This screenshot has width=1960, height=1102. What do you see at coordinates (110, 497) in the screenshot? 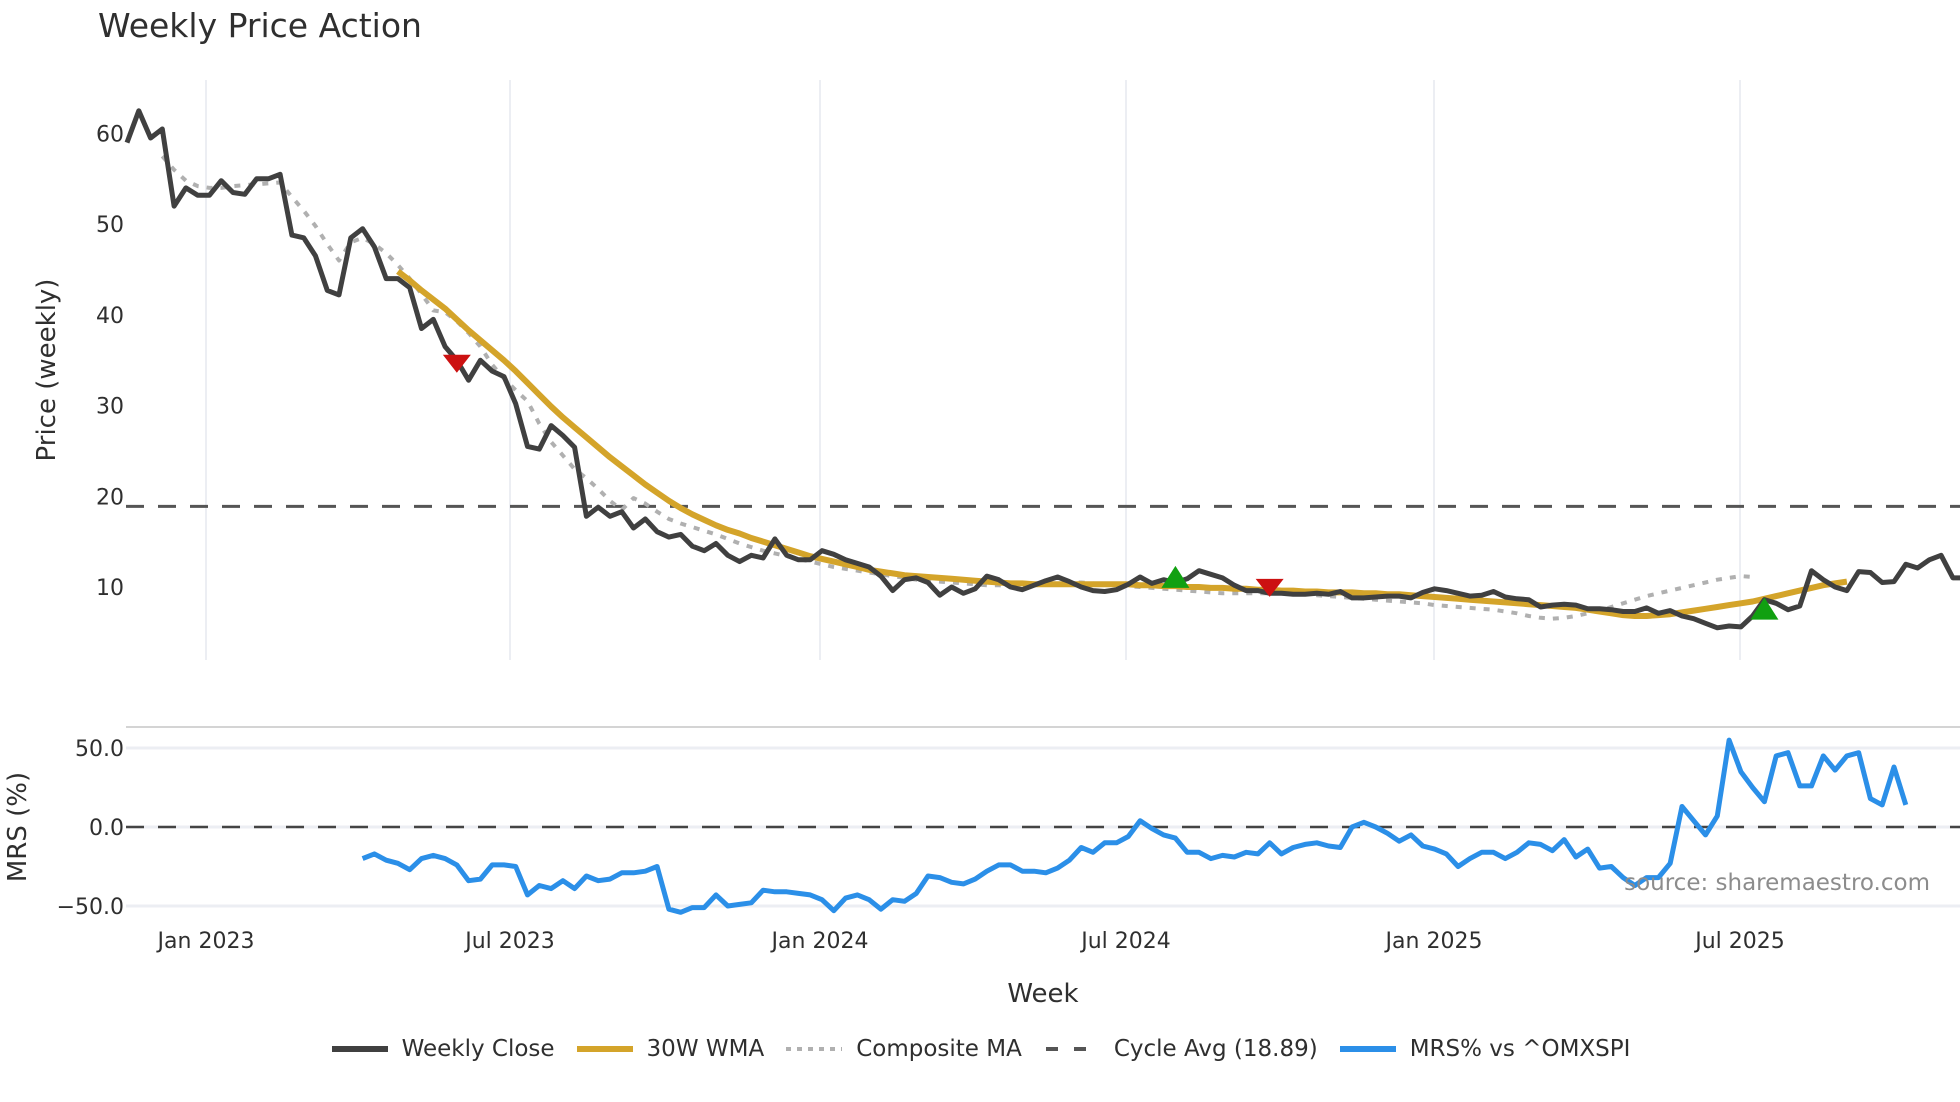
I see `y-tick-label: 20` at bounding box center [110, 497].